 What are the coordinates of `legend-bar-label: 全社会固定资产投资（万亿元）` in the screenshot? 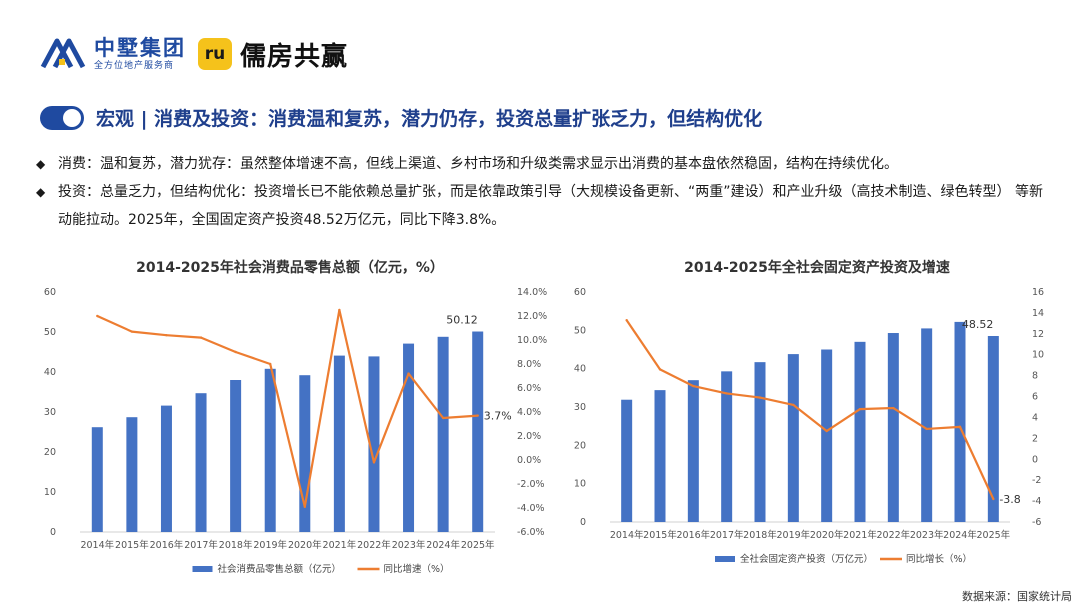 It's located at (806, 559).